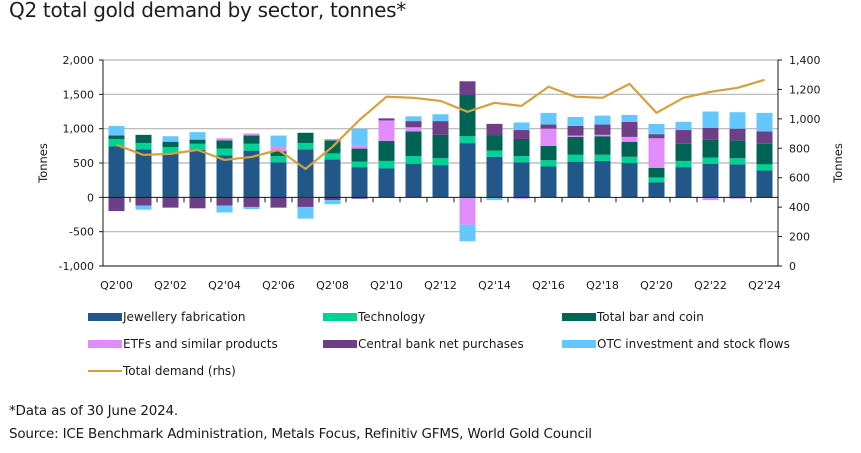 This screenshot has height=453, width=861. I want to click on y-axis-title: Tonnes, so click(43, 163).